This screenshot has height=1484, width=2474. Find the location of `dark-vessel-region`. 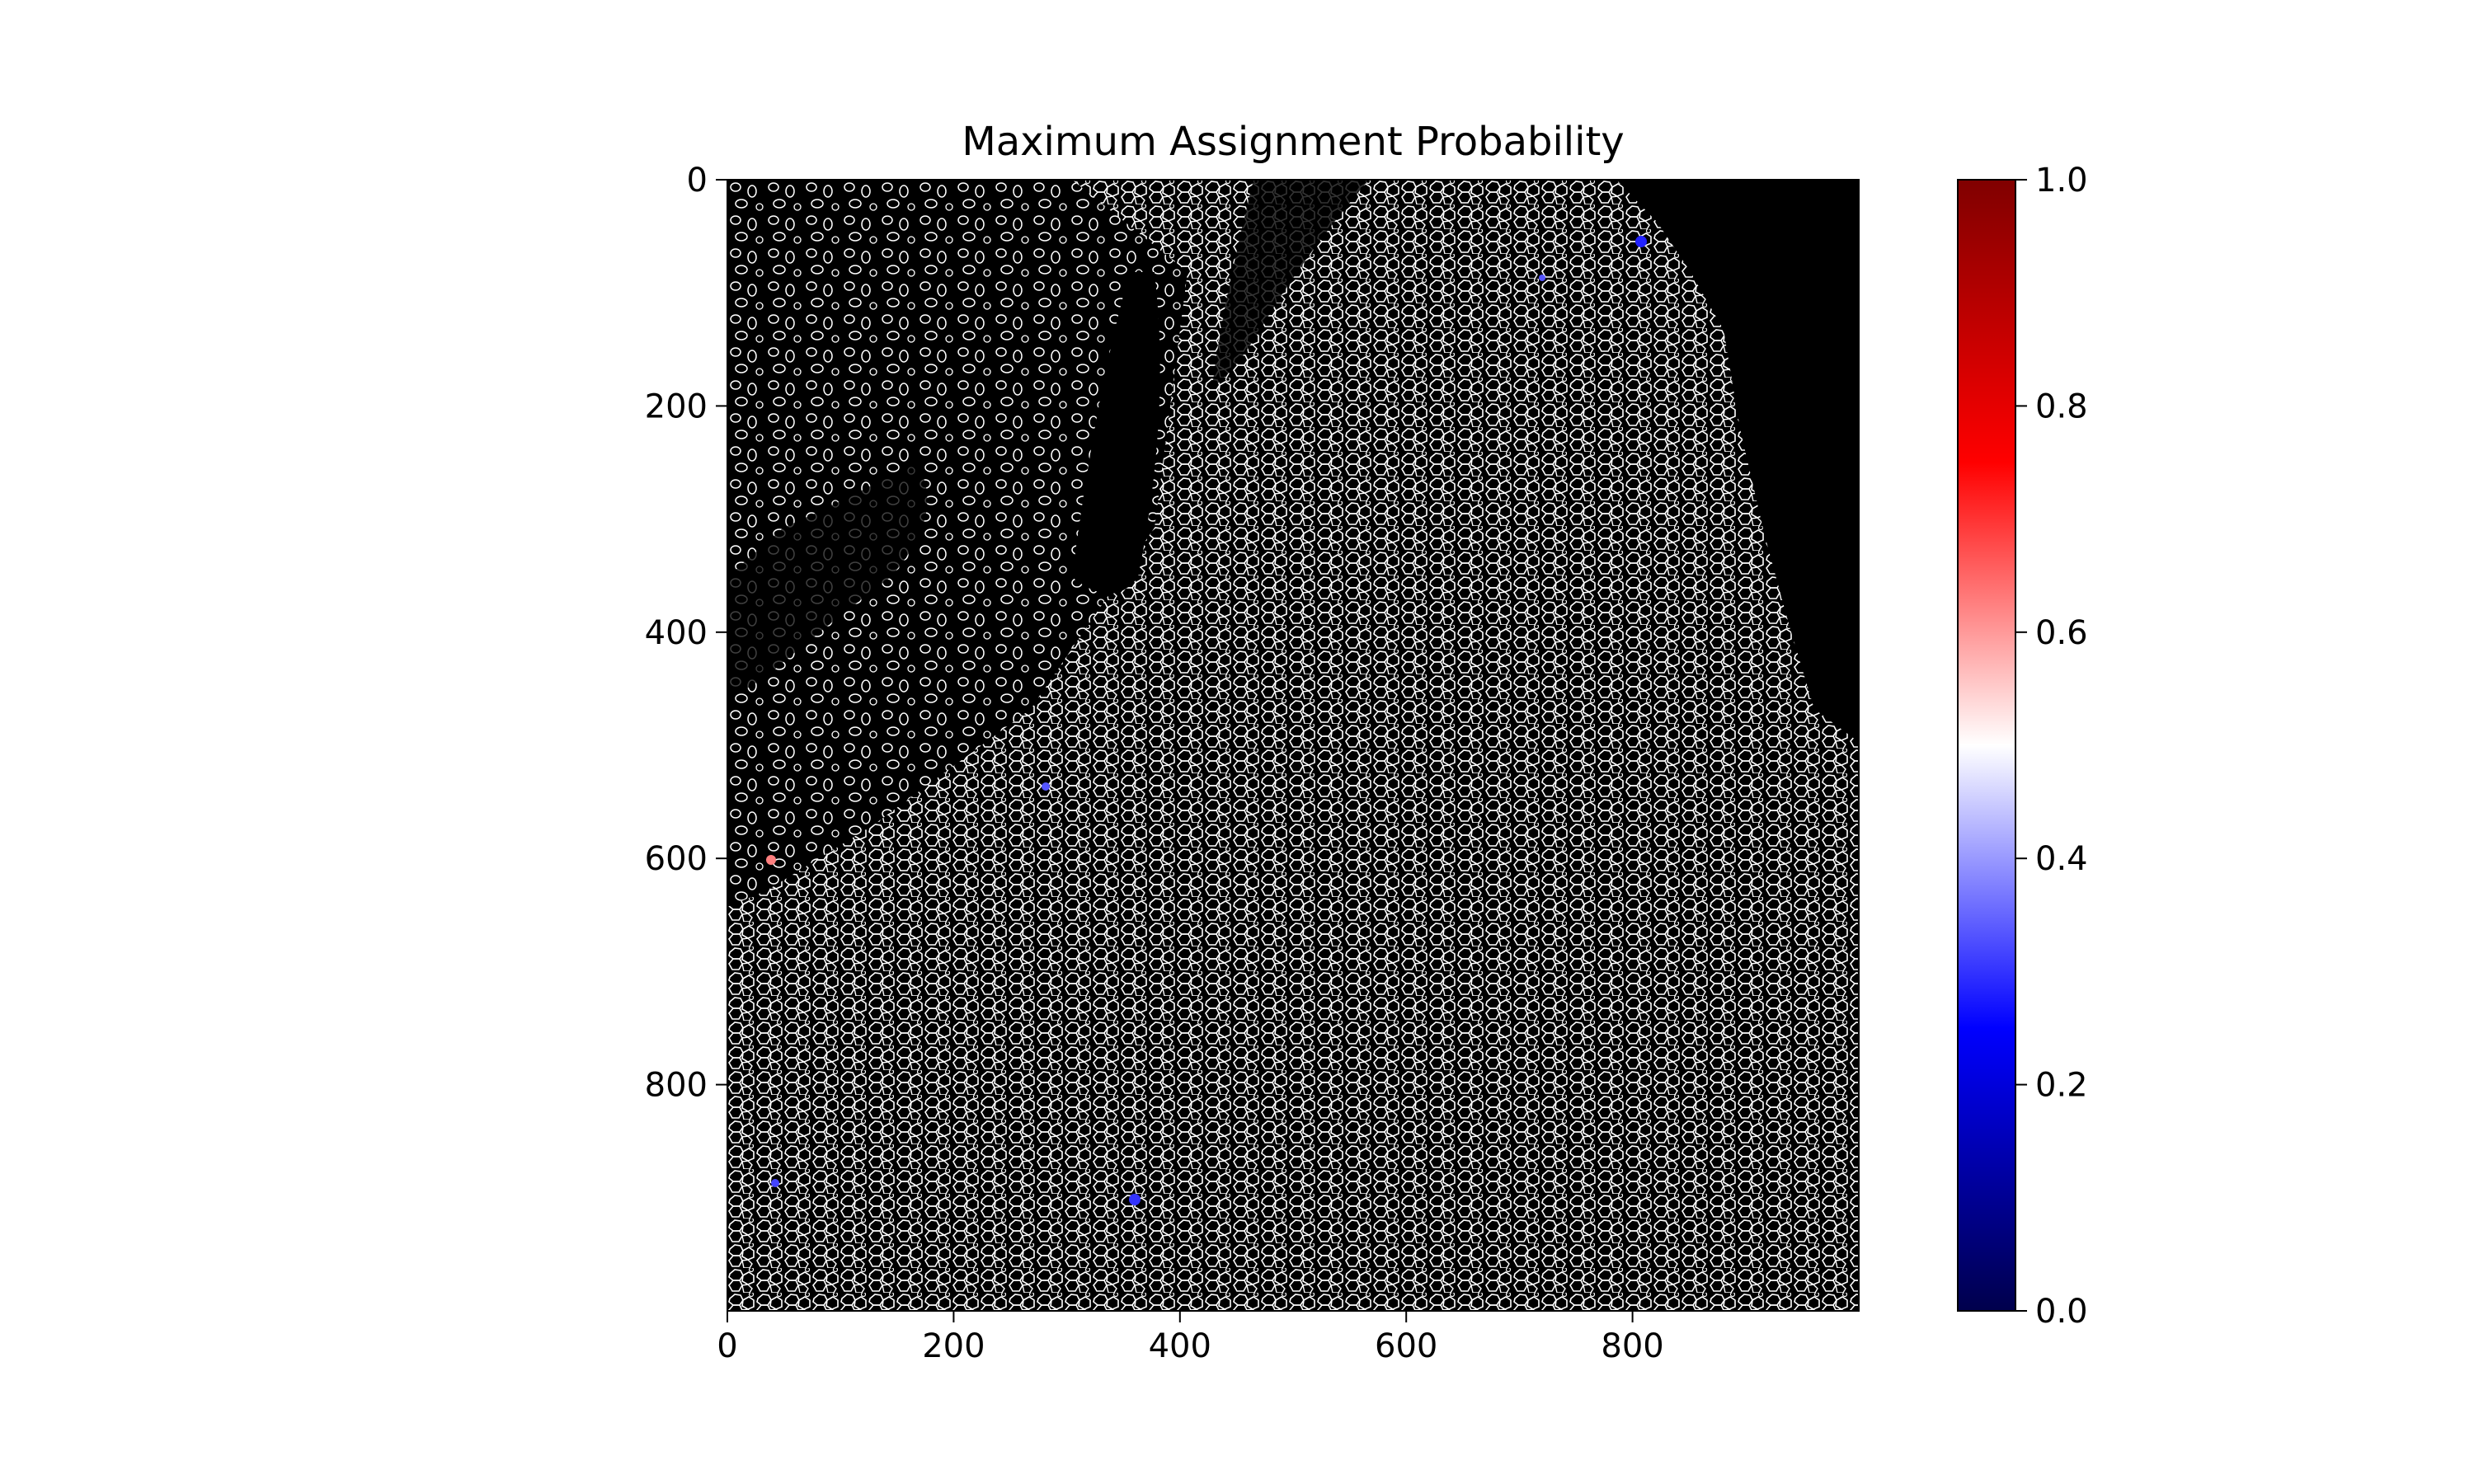

dark-vessel-region is located at coordinates (1116, 433).